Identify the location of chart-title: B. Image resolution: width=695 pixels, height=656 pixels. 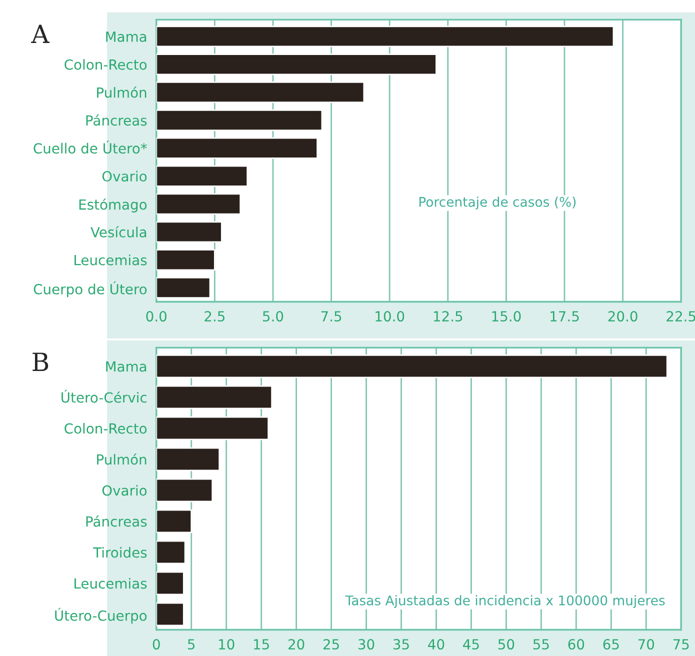
(40, 361).